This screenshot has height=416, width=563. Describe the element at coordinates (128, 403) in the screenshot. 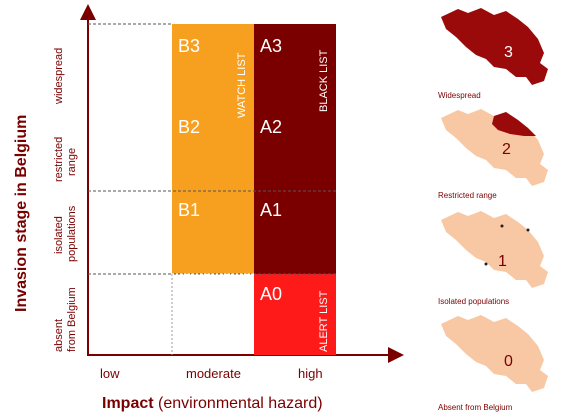

I see `x-axis-title-bold: Impact` at that location.